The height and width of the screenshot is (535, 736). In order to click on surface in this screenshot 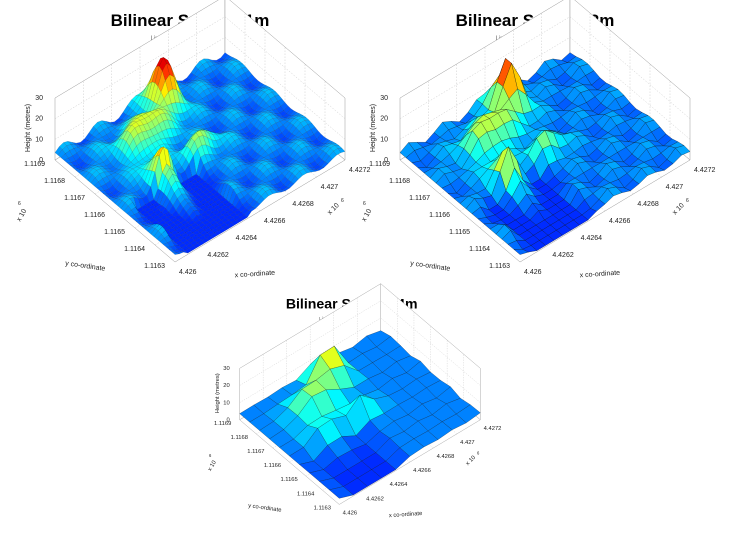, I will do `click(360, 414)`.